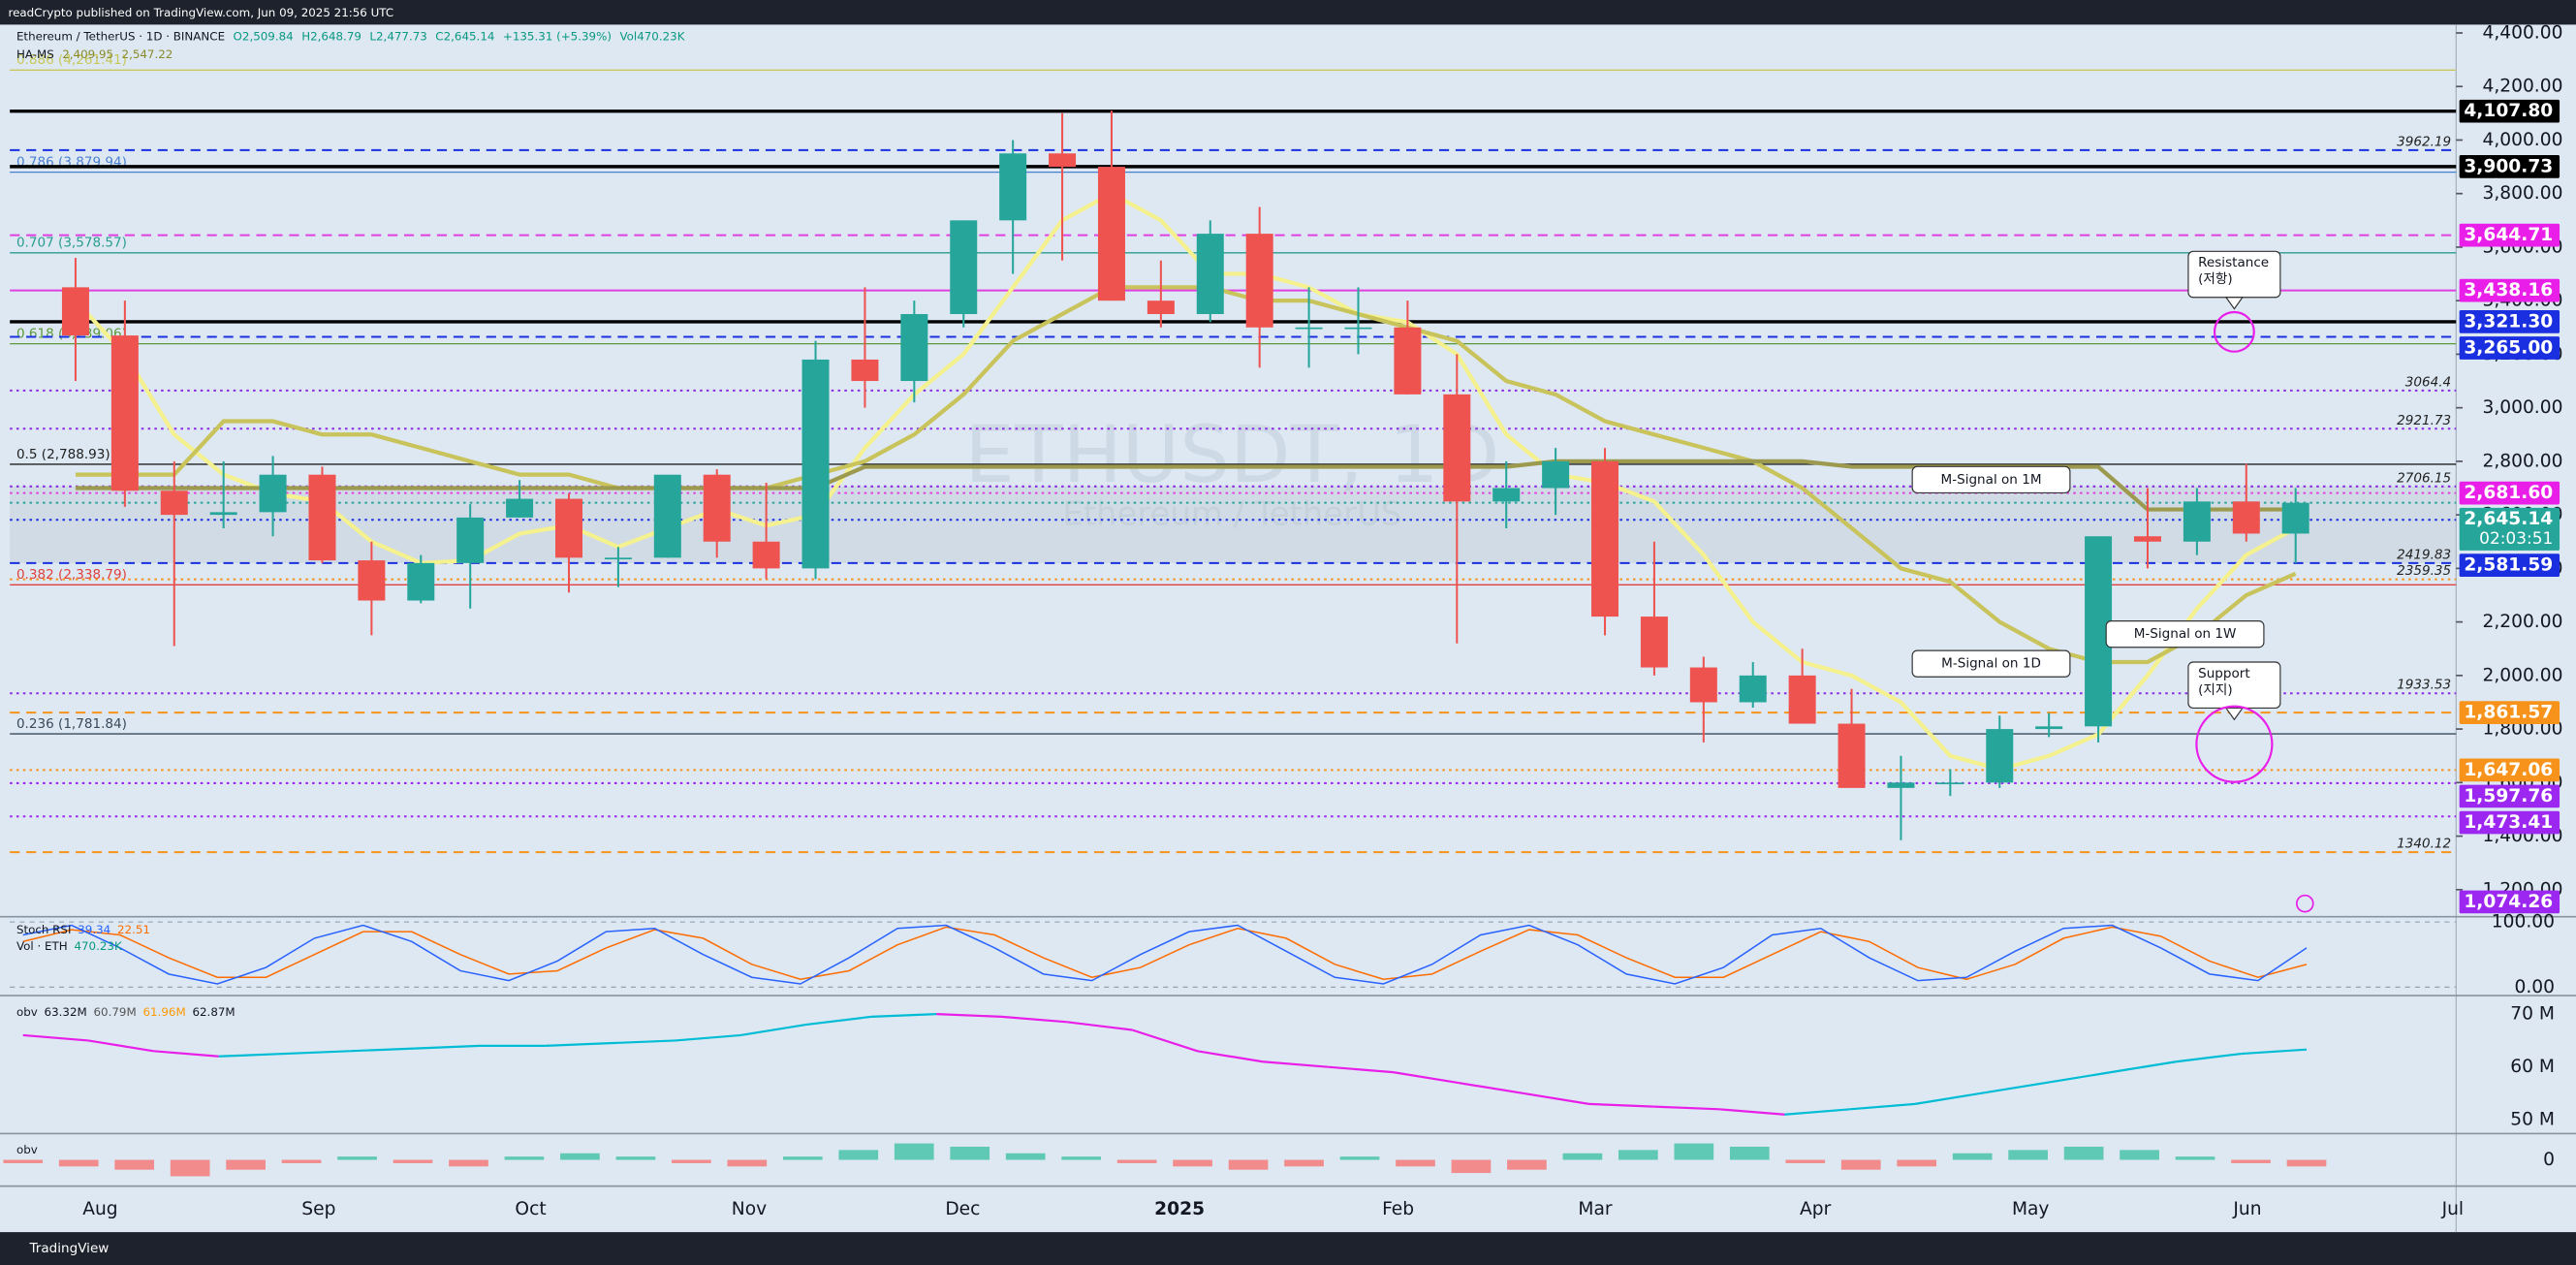 The height and width of the screenshot is (1265, 2576). What do you see at coordinates (42, 946) in the screenshot?
I see `vol-title: Vol · ETH` at bounding box center [42, 946].